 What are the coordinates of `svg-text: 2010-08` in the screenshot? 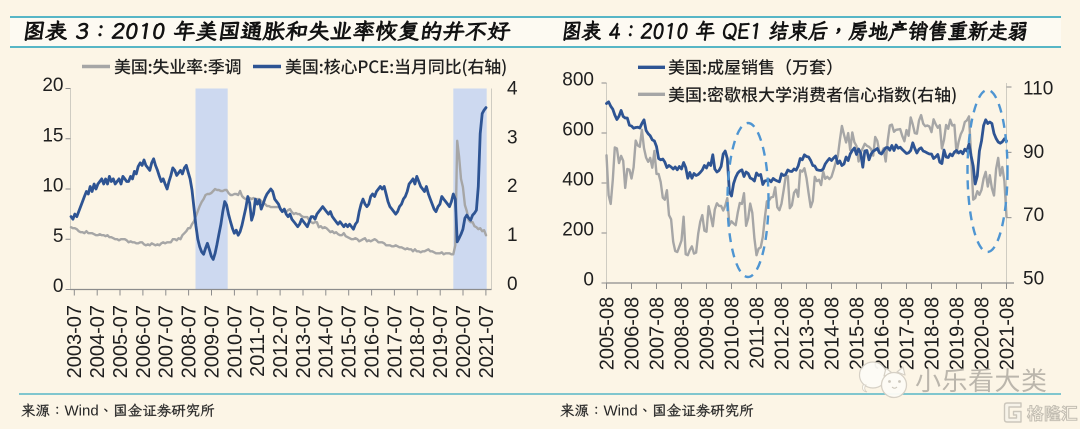 It's located at (732, 333).